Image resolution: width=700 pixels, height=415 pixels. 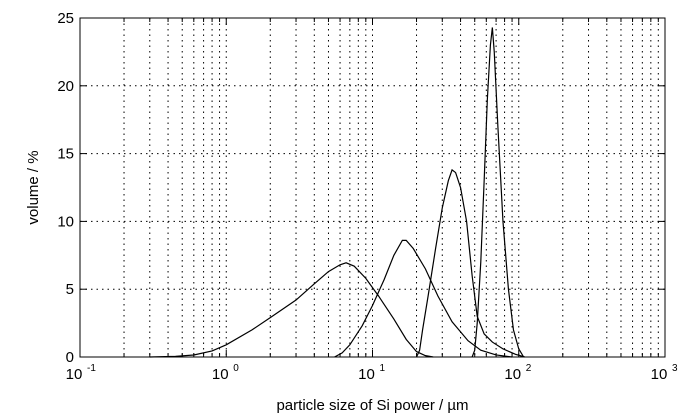 What do you see at coordinates (65, 18) in the screenshot?
I see `y-tick-label: 25` at bounding box center [65, 18].